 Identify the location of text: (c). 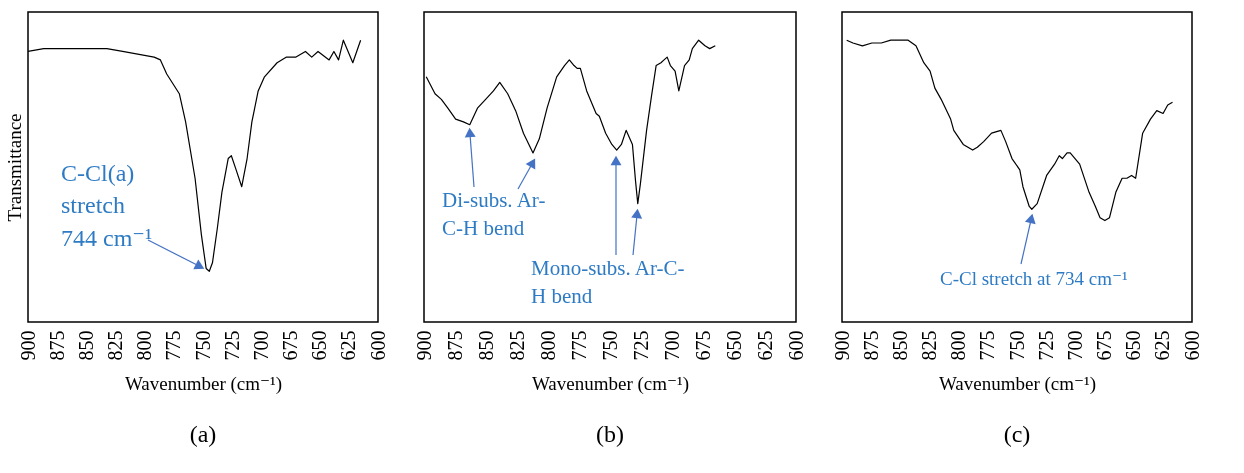
(1017, 434).